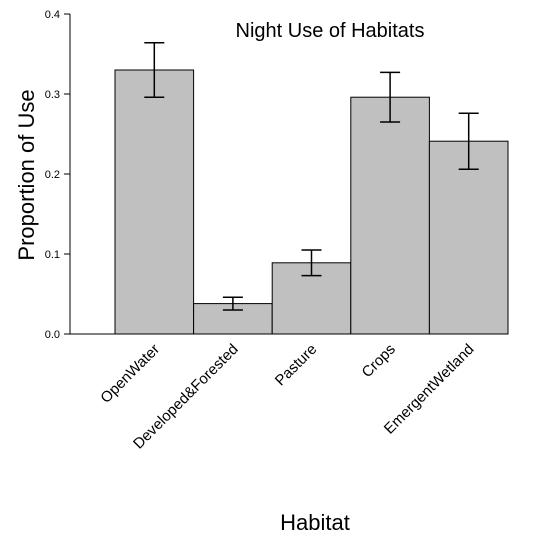 This screenshot has width=542, height=540. Describe the element at coordinates (296, 365) in the screenshot. I see `x-tick-label: Pasture` at that location.